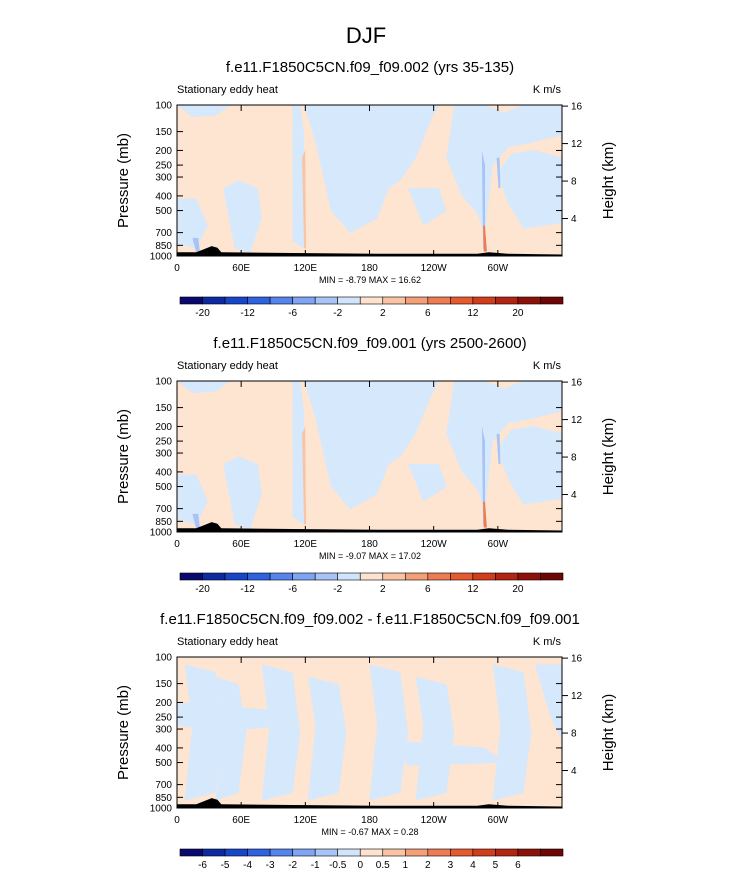 The image size is (733, 872). I want to click on colorbar-label: 1, so click(406, 865).